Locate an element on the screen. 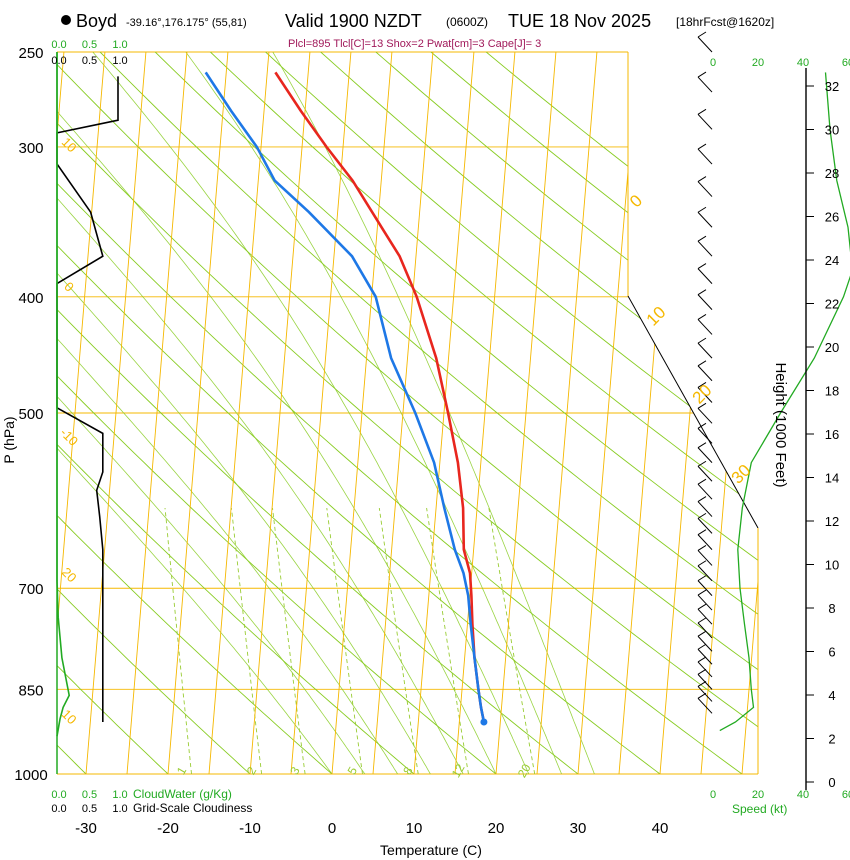  mixing-ratio-label: 8 is located at coordinates (408, 770).